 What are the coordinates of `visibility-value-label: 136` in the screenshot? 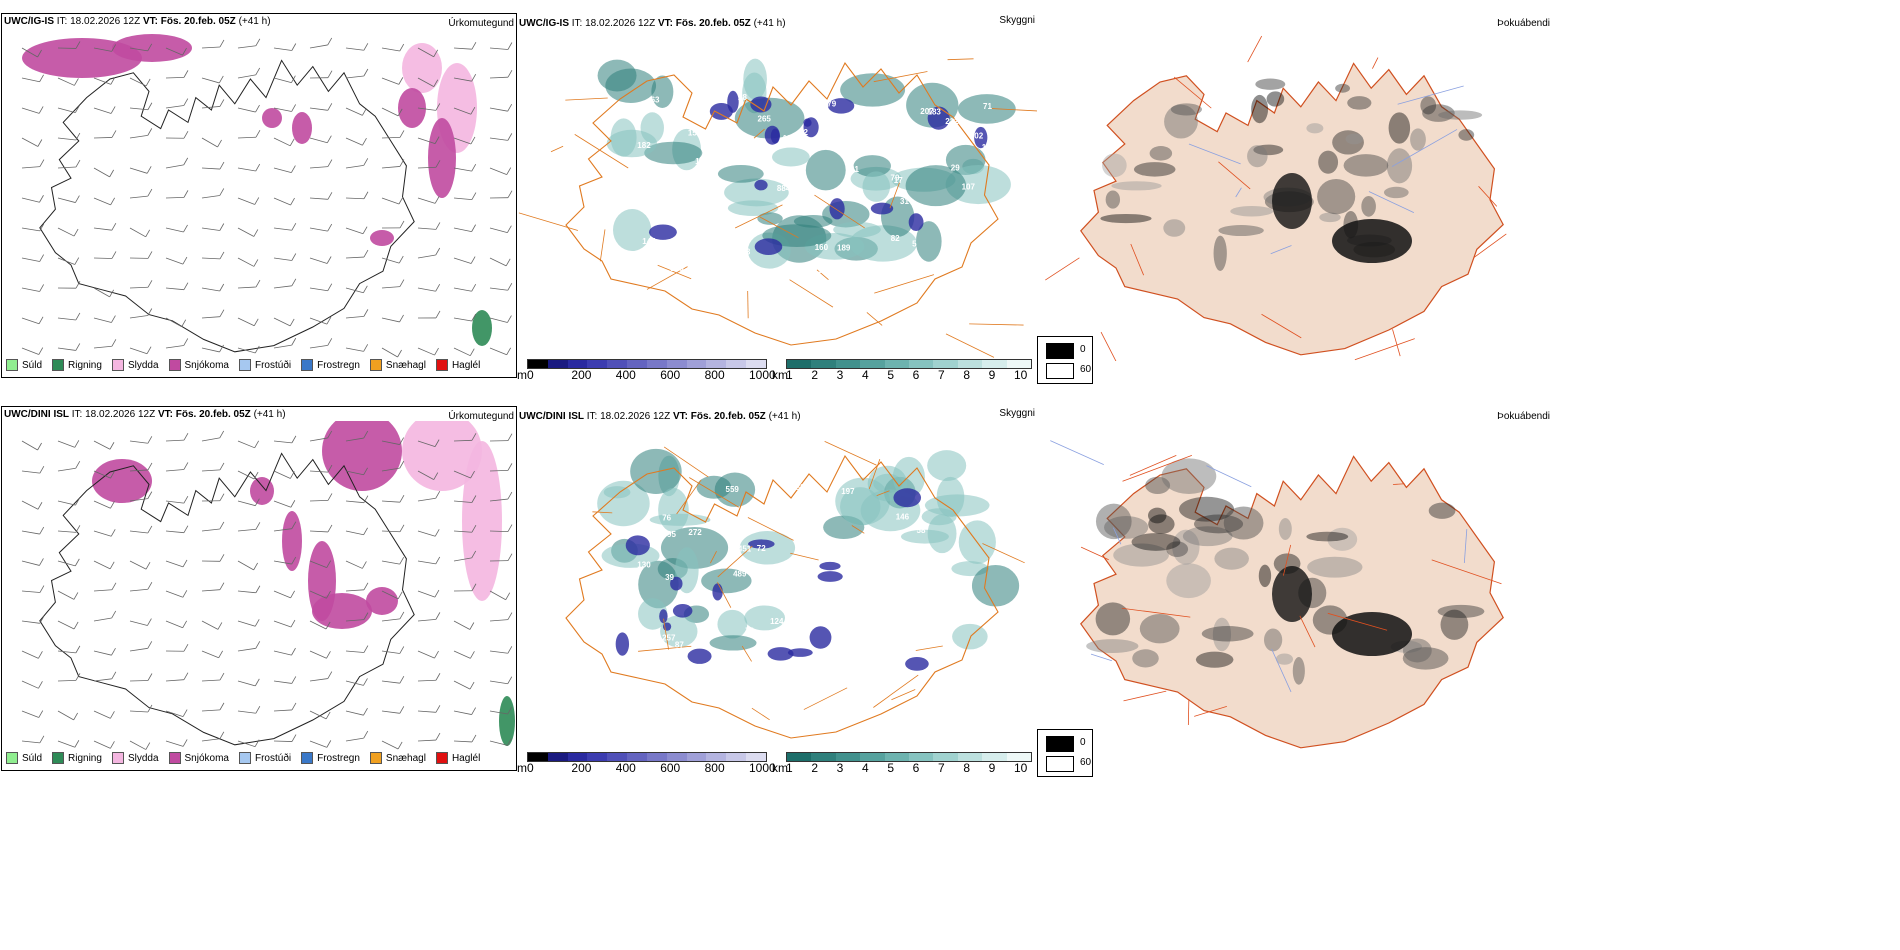 It's located at (863, 593).